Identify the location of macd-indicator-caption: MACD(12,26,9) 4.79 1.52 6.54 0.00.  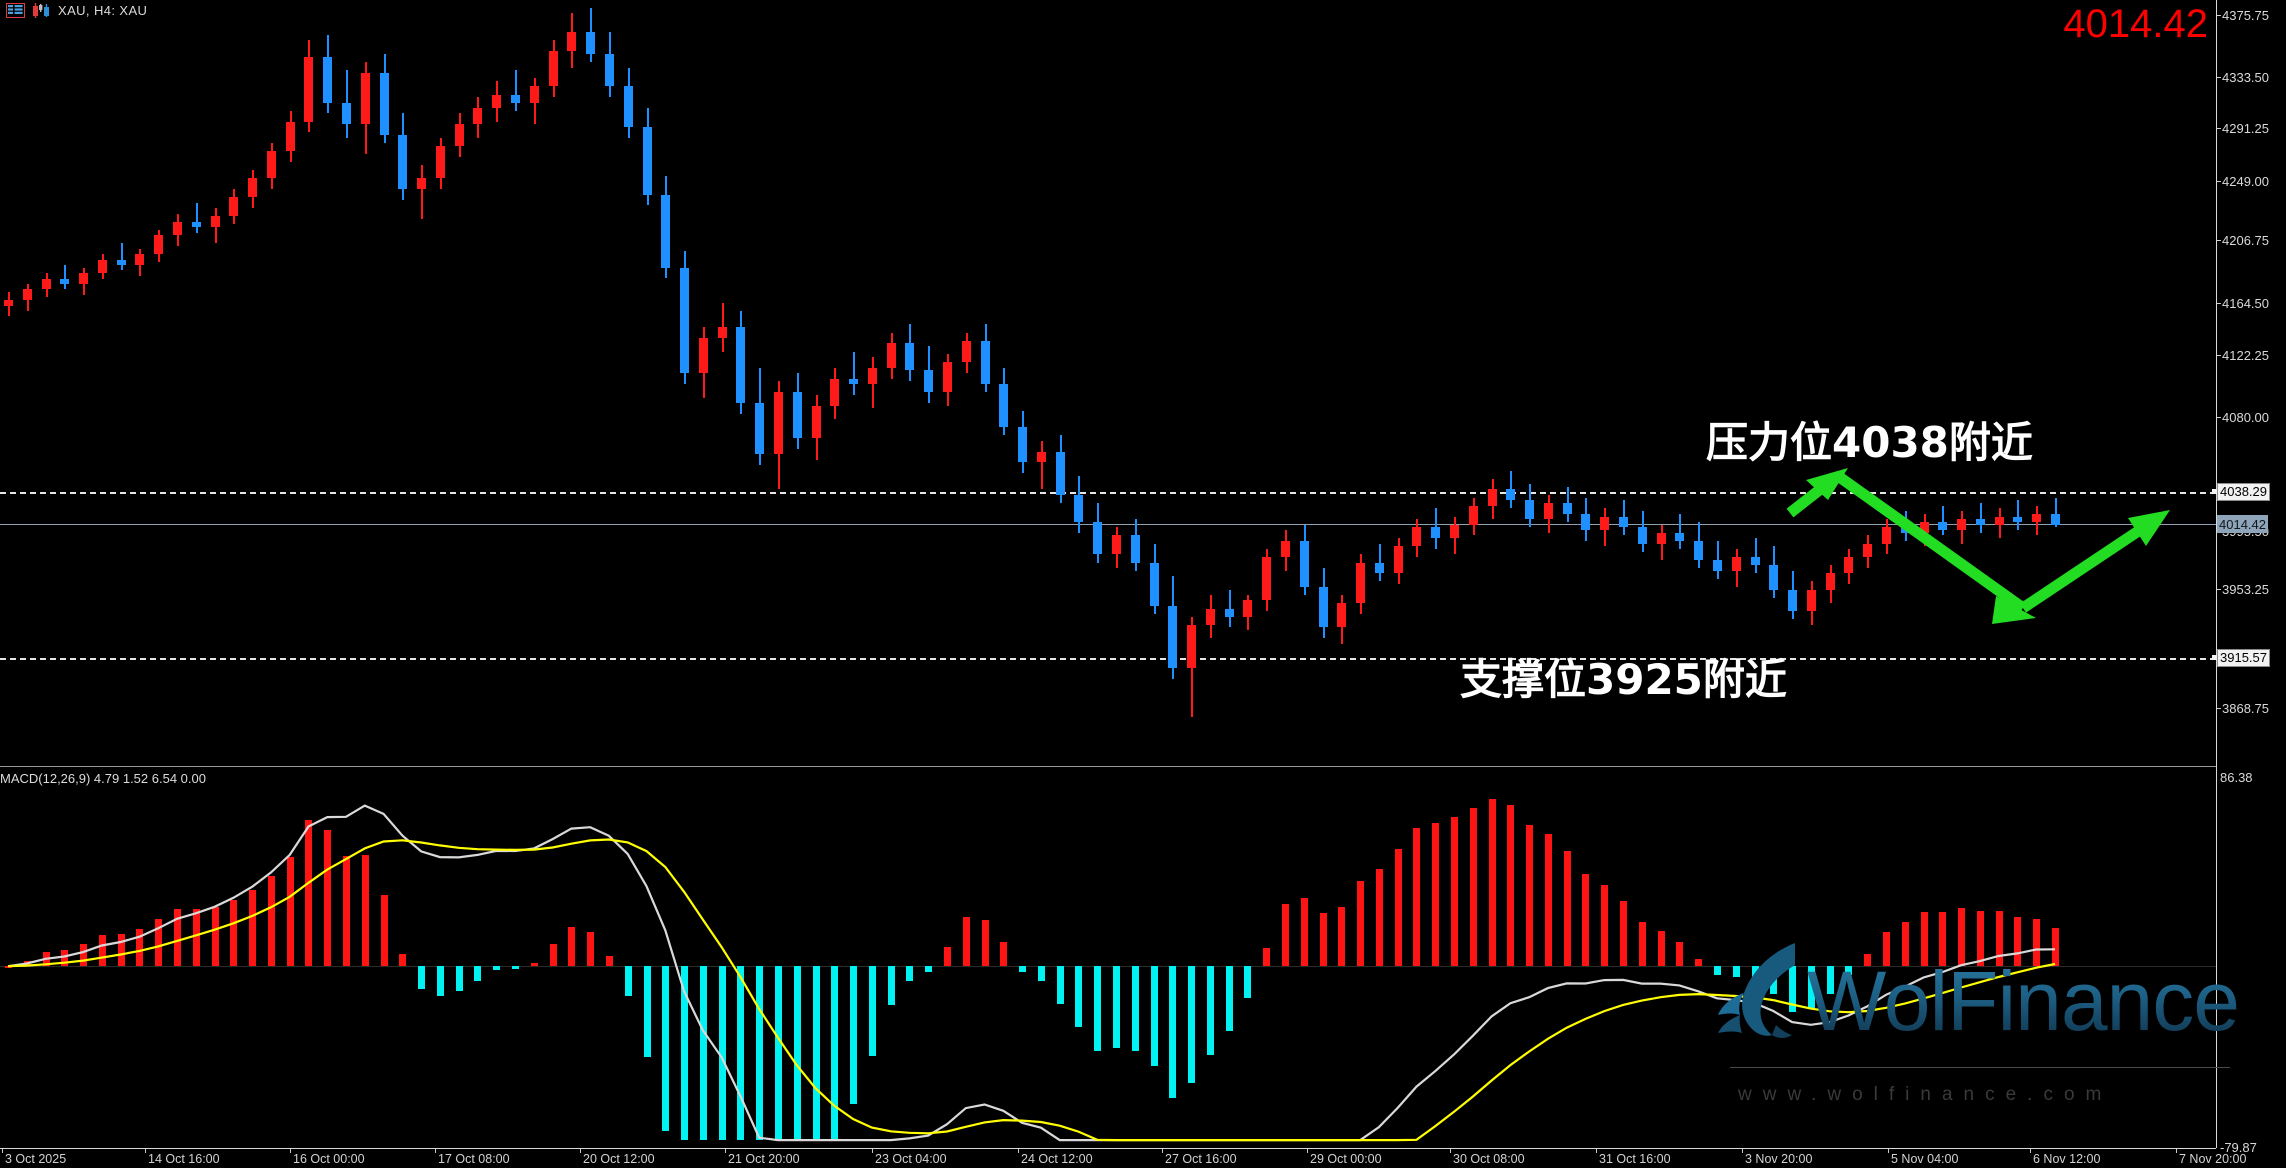
(103, 778).